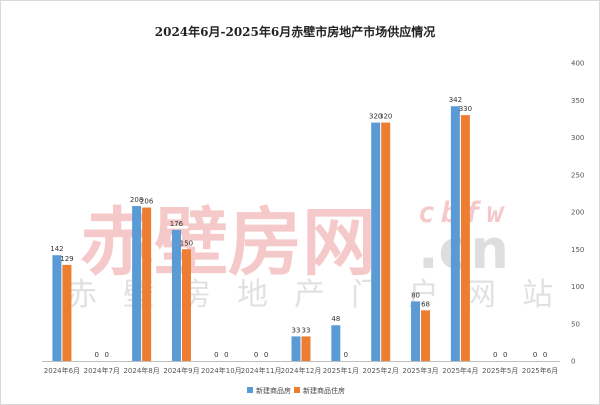 This screenshot has height=405, width=600. What do you see at coordinates (381, 370) in the screenshot?
I see `x-tick-label: 2025年2月` at bounding box center [381, 370].